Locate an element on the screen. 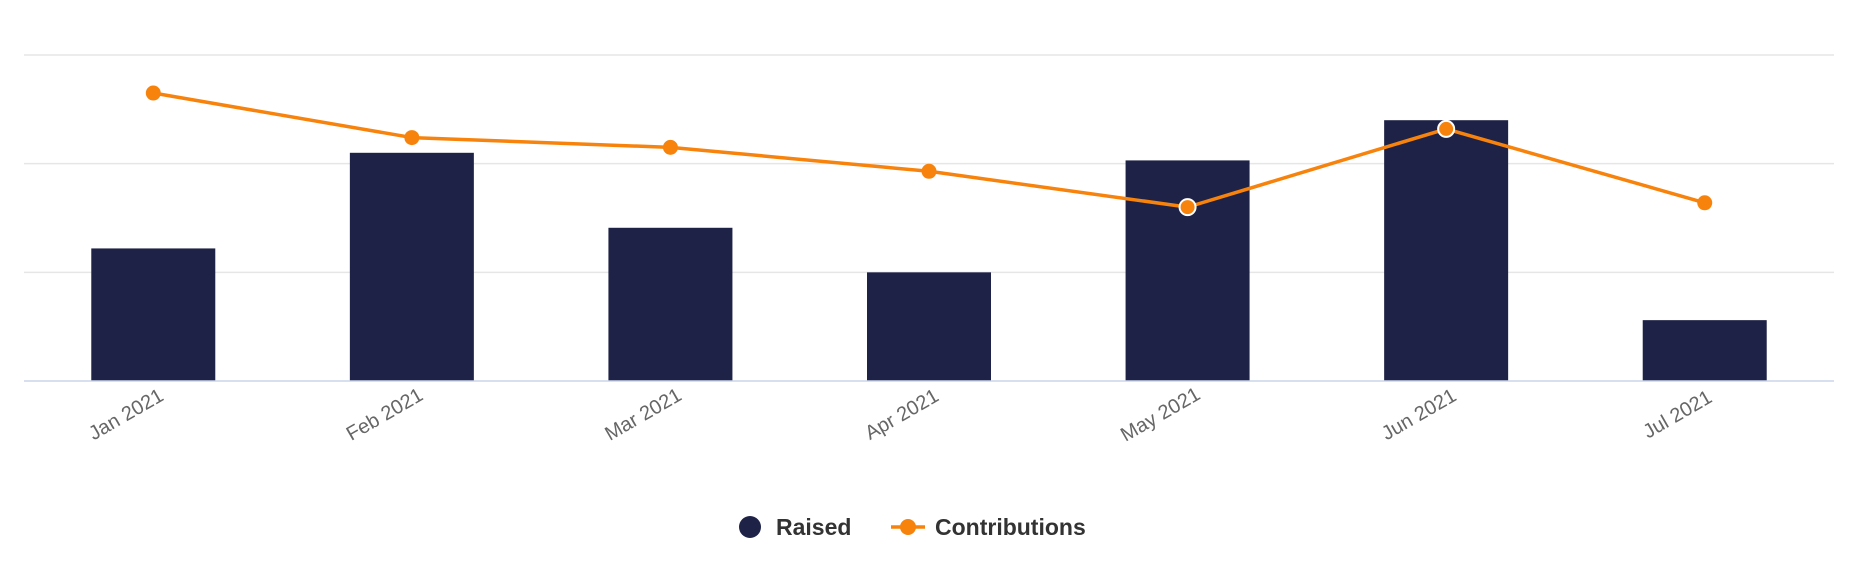 The height and width of the screenshot is (570, 1854). x-tick-label: Feb 2021 is located at coordinates (385, 414).